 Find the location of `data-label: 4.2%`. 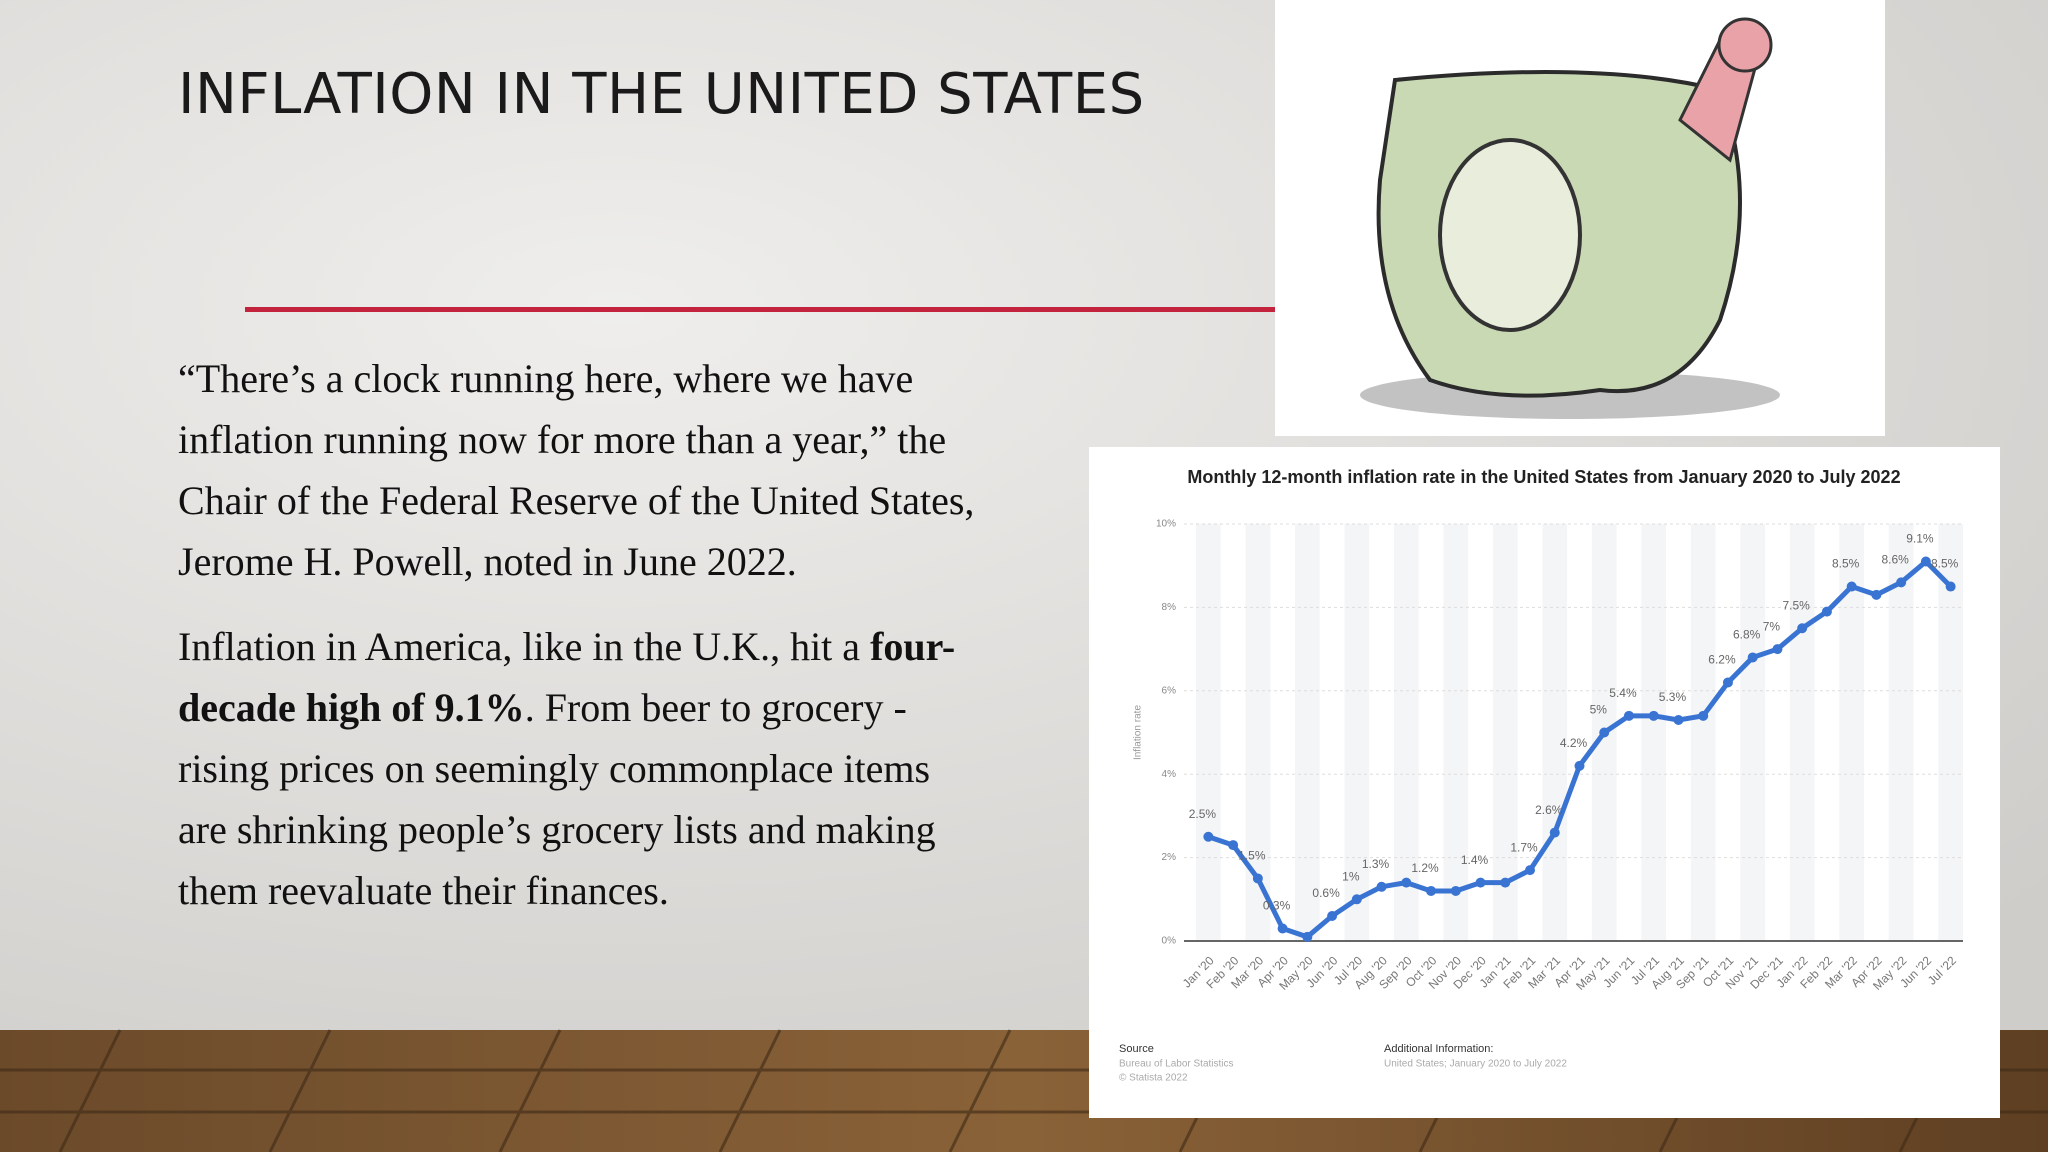

data-label: 4.2% is located at coordinates (1574, 743).